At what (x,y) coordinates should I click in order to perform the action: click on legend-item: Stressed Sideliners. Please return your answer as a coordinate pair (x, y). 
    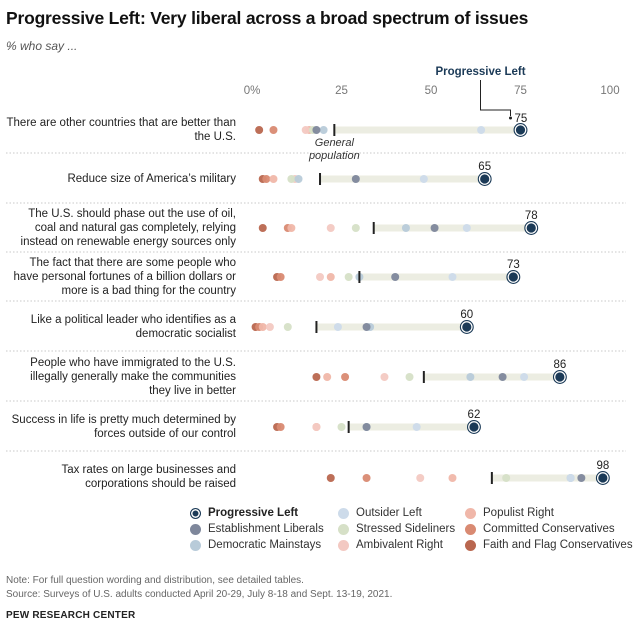
    Looking at the image, I should click on (396, 529).